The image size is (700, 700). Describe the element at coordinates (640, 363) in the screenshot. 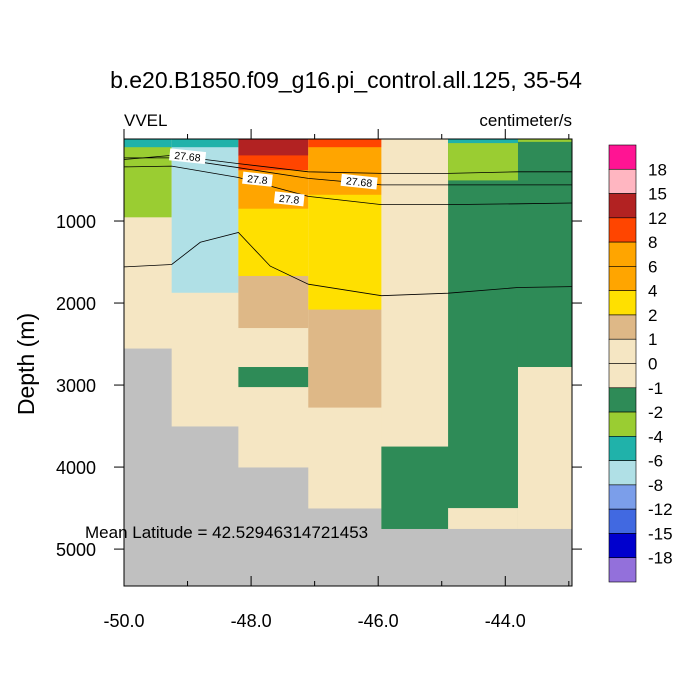

I see `colorbar: 18 15 12 8 6 4 2 1 0 -1 -2 -4 -6 -8 -12 -15 -18` at that location.